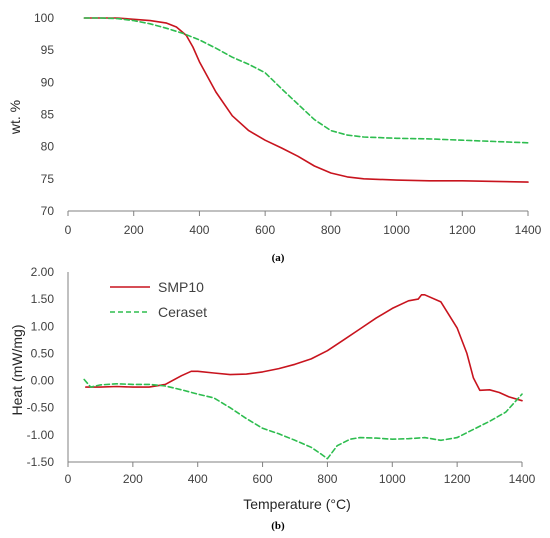 This screenshot has height=538, width=550. Describe the element at coordinates (48, 179) in the screenshot. I see `y-tick-label: 75` at that location.